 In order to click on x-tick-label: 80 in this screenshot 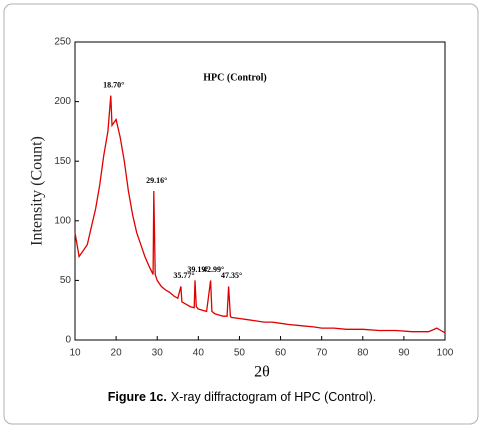, I will do `click(363, 353)`.